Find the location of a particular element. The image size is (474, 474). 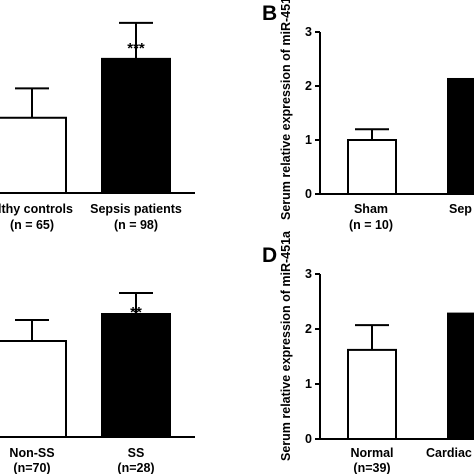

panel-a-sample-size: (n = 65) is located at coordinates (32, 225).